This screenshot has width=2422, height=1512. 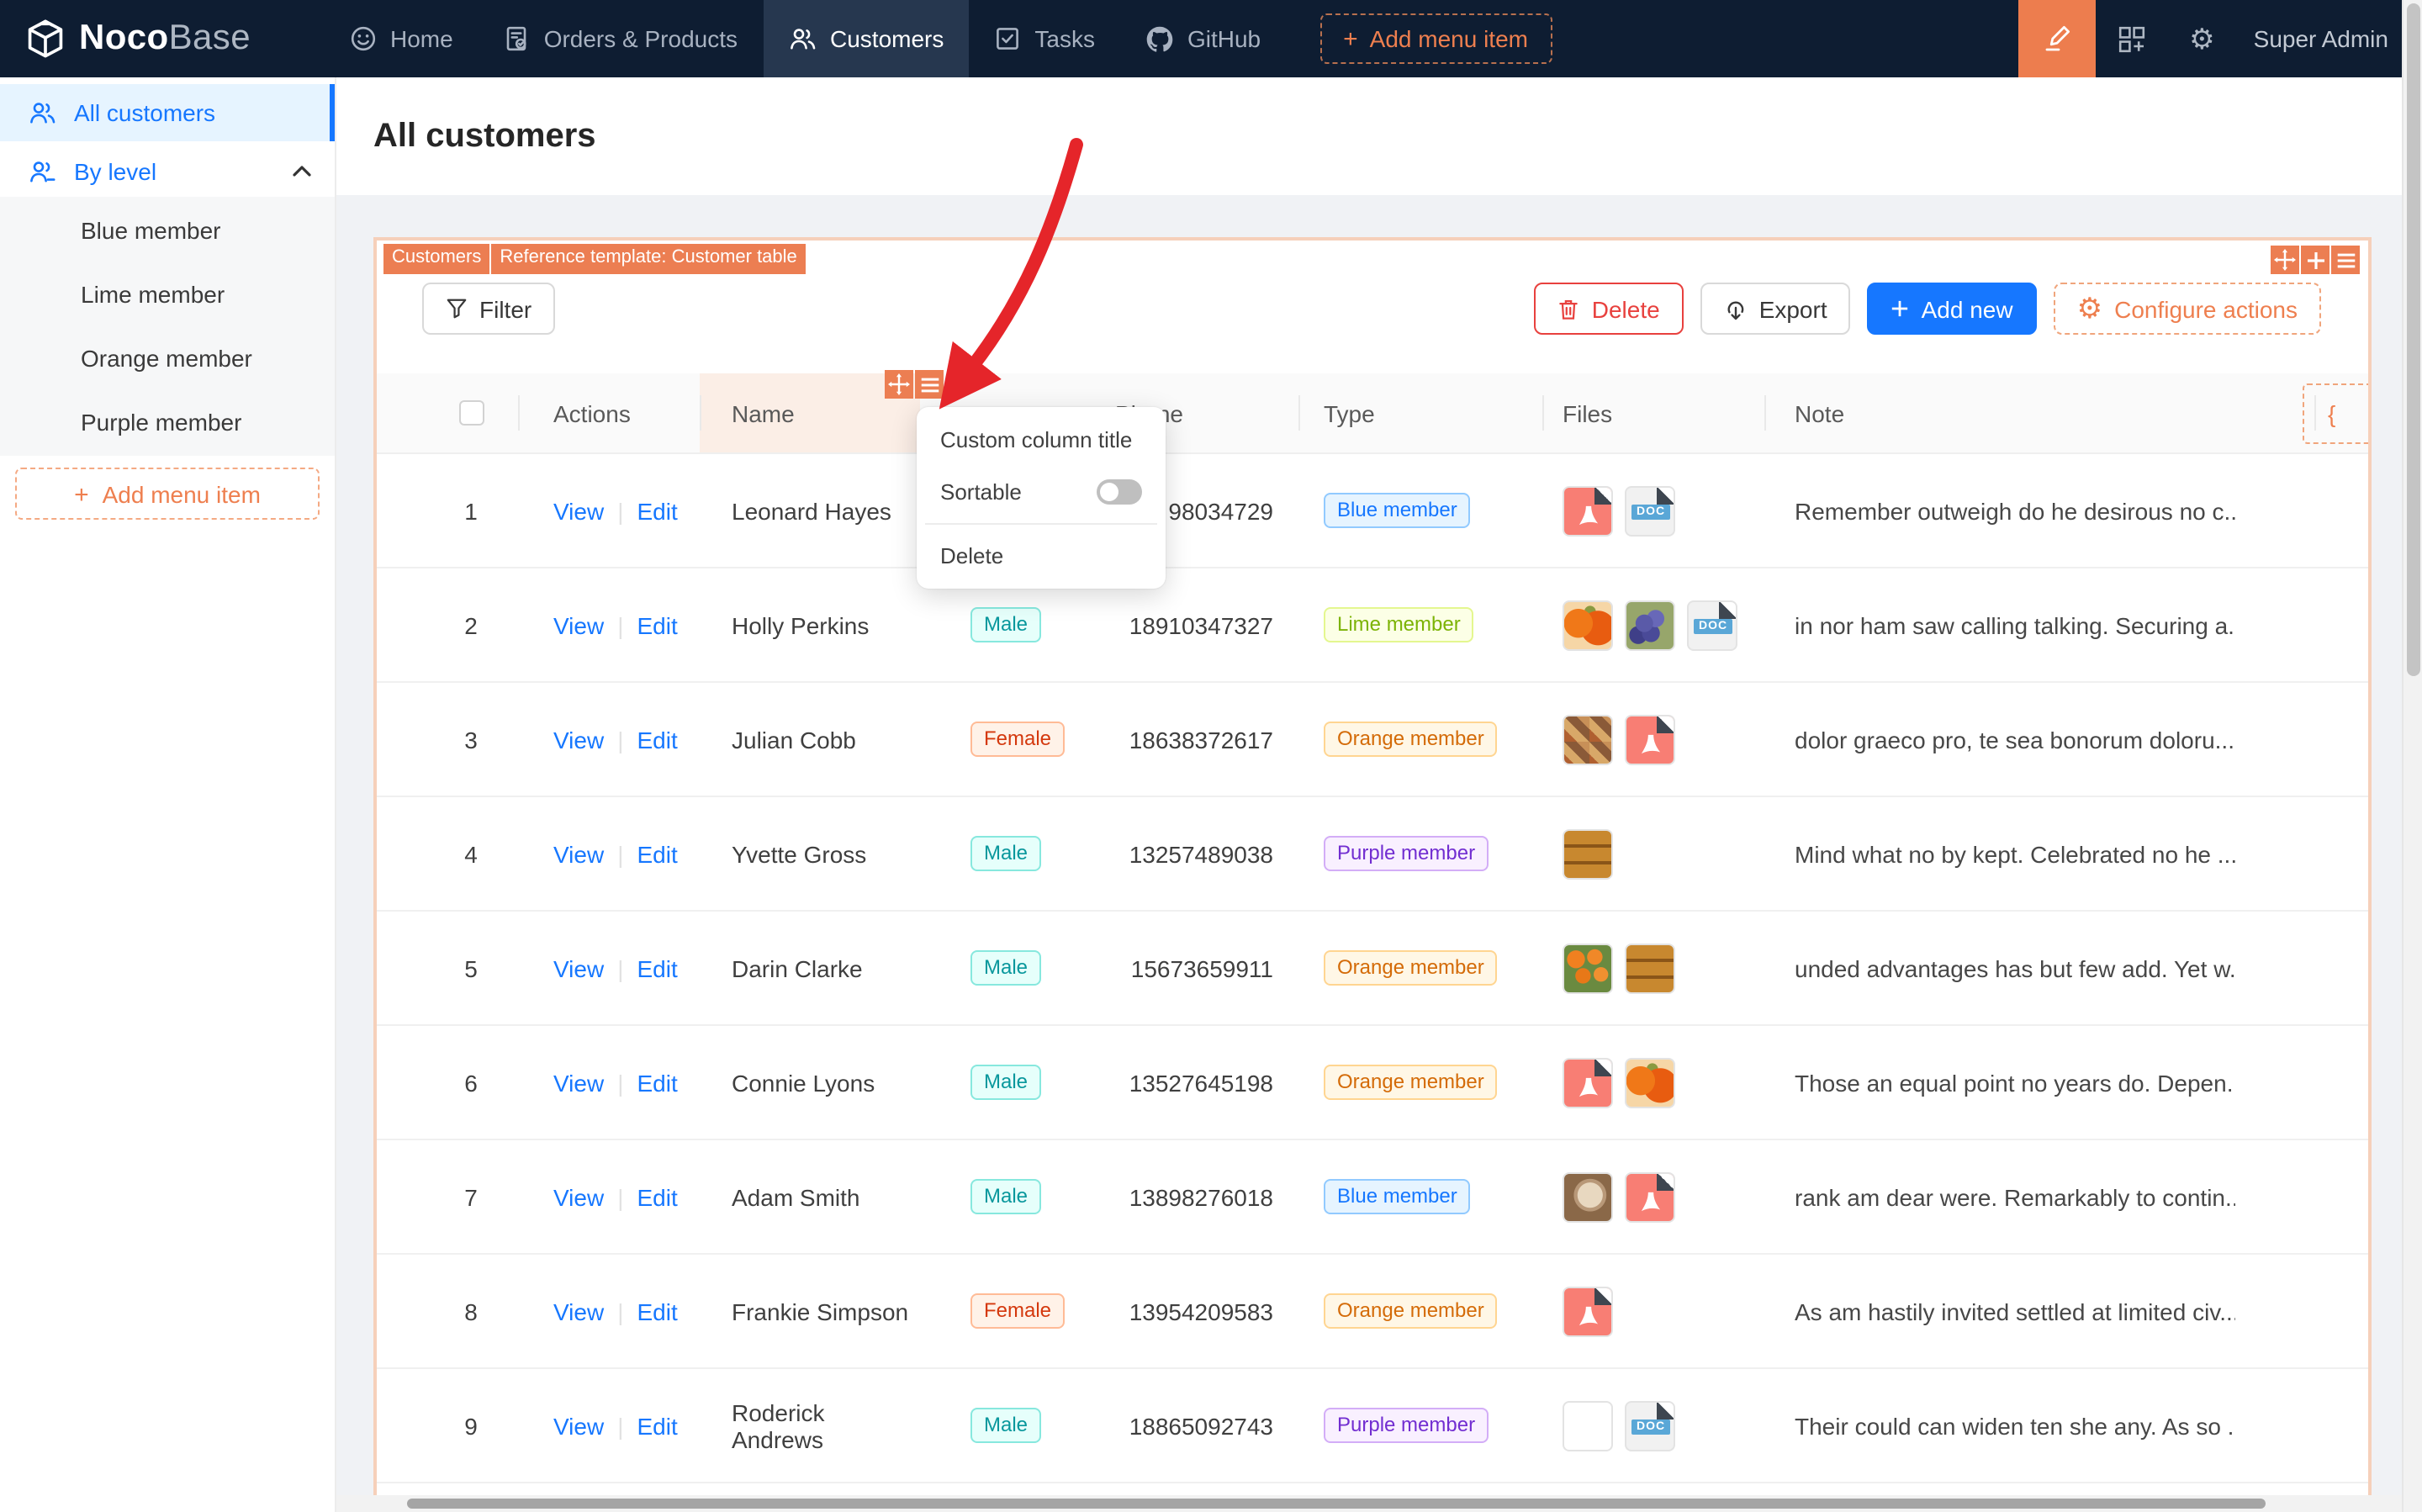 I want to click on nav-item-customers: Customers, so click(x=866, y=38).